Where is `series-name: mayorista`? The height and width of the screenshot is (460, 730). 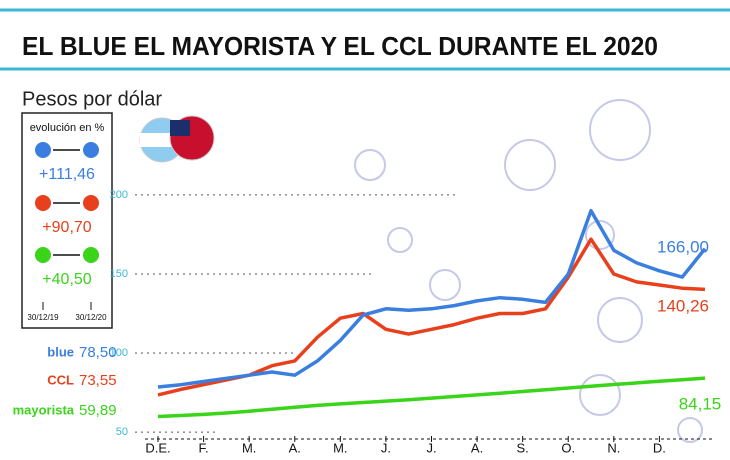 series-name: mayorista is located at coordinates (44, 409).